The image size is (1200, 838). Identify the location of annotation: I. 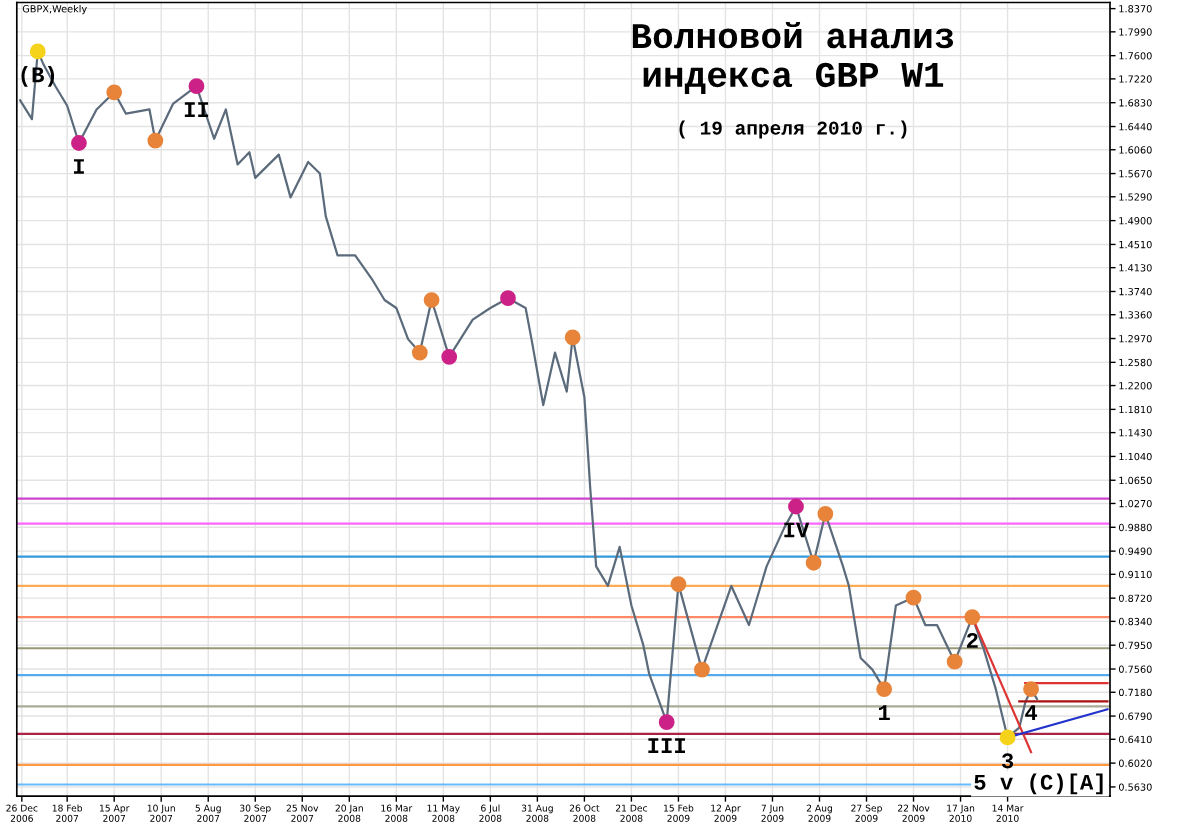
(78, 166).